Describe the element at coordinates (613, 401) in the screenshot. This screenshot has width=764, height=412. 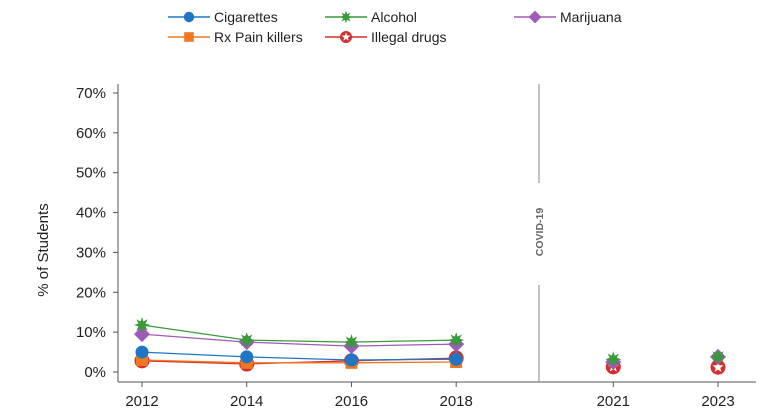
I see `x-tick-label: 2021` at that location.